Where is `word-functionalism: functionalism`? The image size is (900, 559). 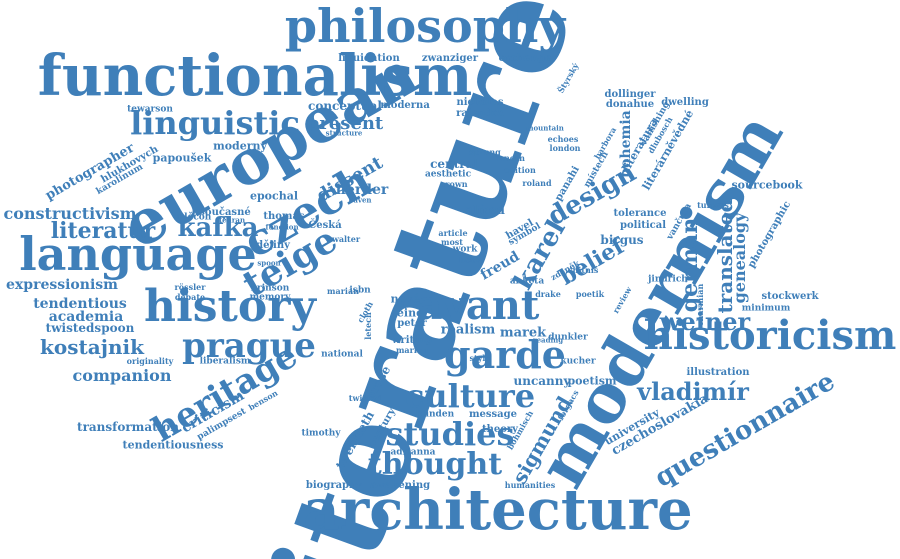 word-functionalism: functionalism is located at coordinates (255, 76).